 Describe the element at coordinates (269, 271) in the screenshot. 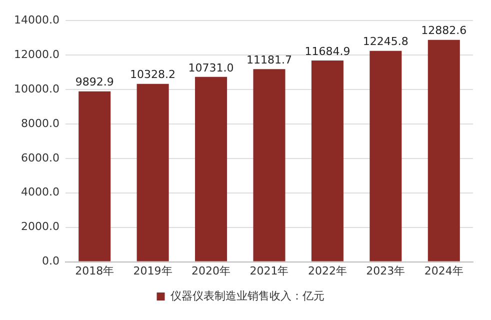

I see `x-tick-label: 2021年` at that location.